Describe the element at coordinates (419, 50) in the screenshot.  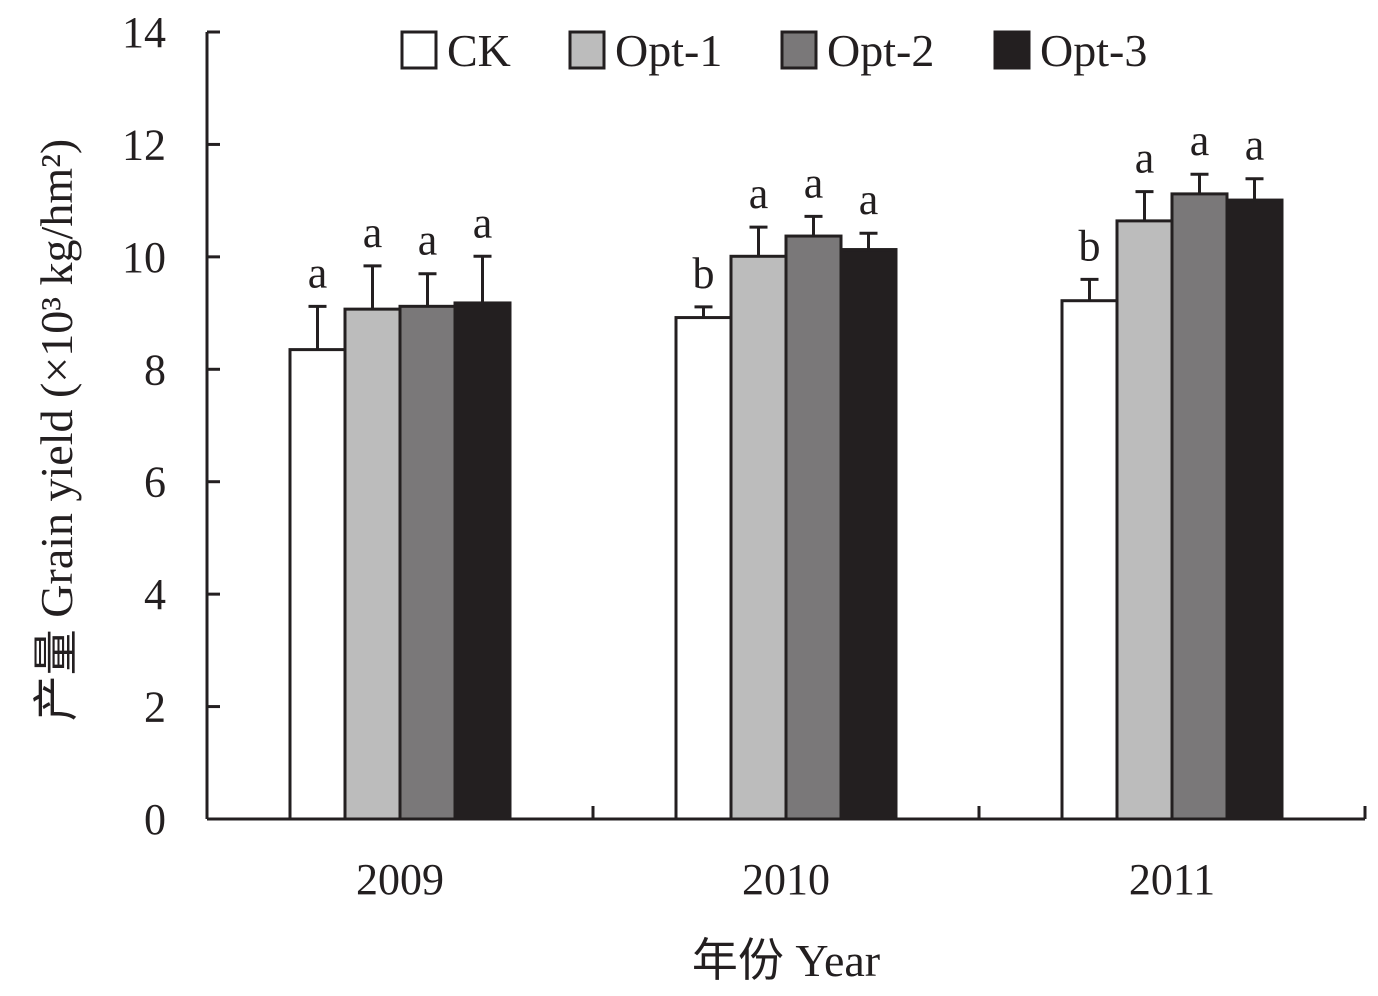
I see `legend-swatch-ck` at that location.